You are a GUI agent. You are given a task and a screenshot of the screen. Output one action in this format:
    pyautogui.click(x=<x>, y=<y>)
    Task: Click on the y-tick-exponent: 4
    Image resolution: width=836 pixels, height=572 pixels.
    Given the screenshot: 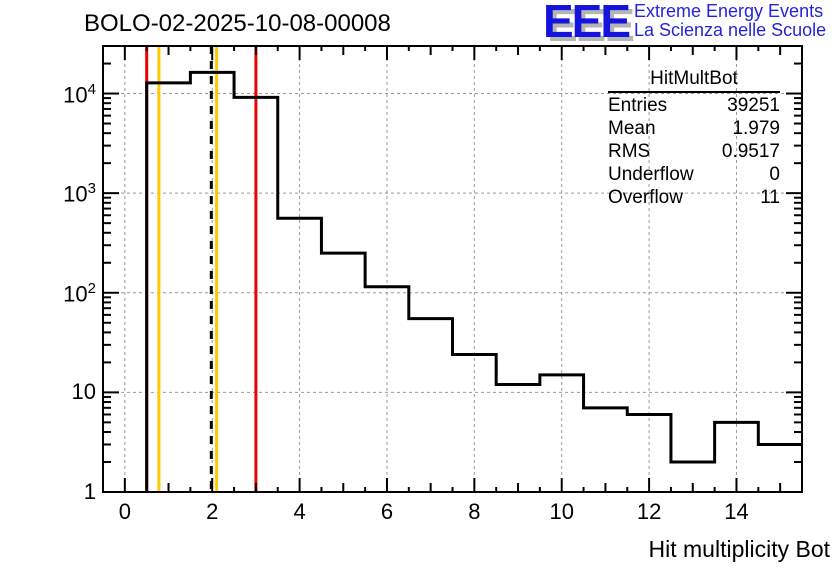 What is the action you would take?
    pyautogui.click(x=91, y=89)
    